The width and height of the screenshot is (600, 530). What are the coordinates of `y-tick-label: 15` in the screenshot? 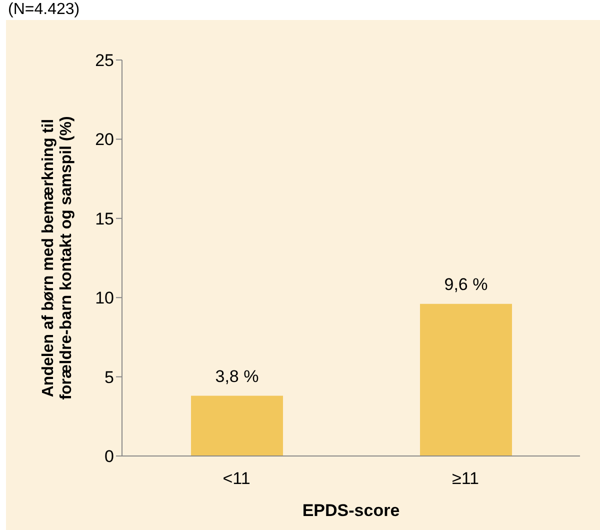 It's located at (104, 218).